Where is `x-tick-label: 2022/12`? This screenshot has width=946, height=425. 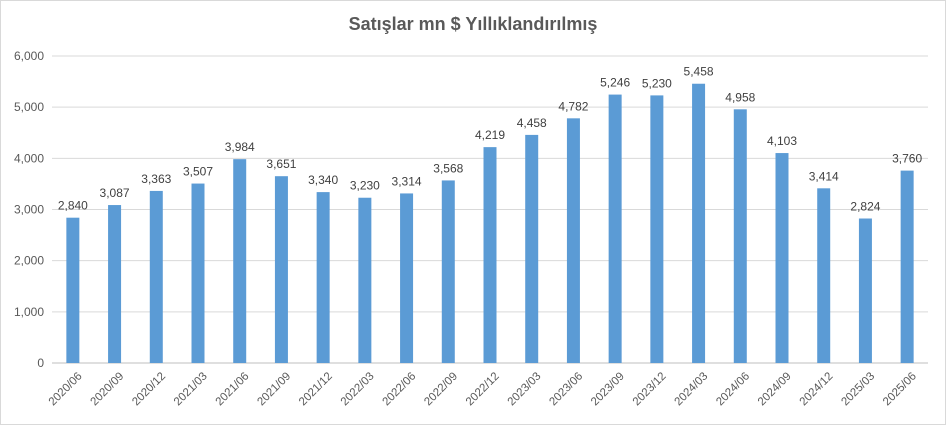
x-tick-label: 2022/12 is located at coordinates (483, 389).